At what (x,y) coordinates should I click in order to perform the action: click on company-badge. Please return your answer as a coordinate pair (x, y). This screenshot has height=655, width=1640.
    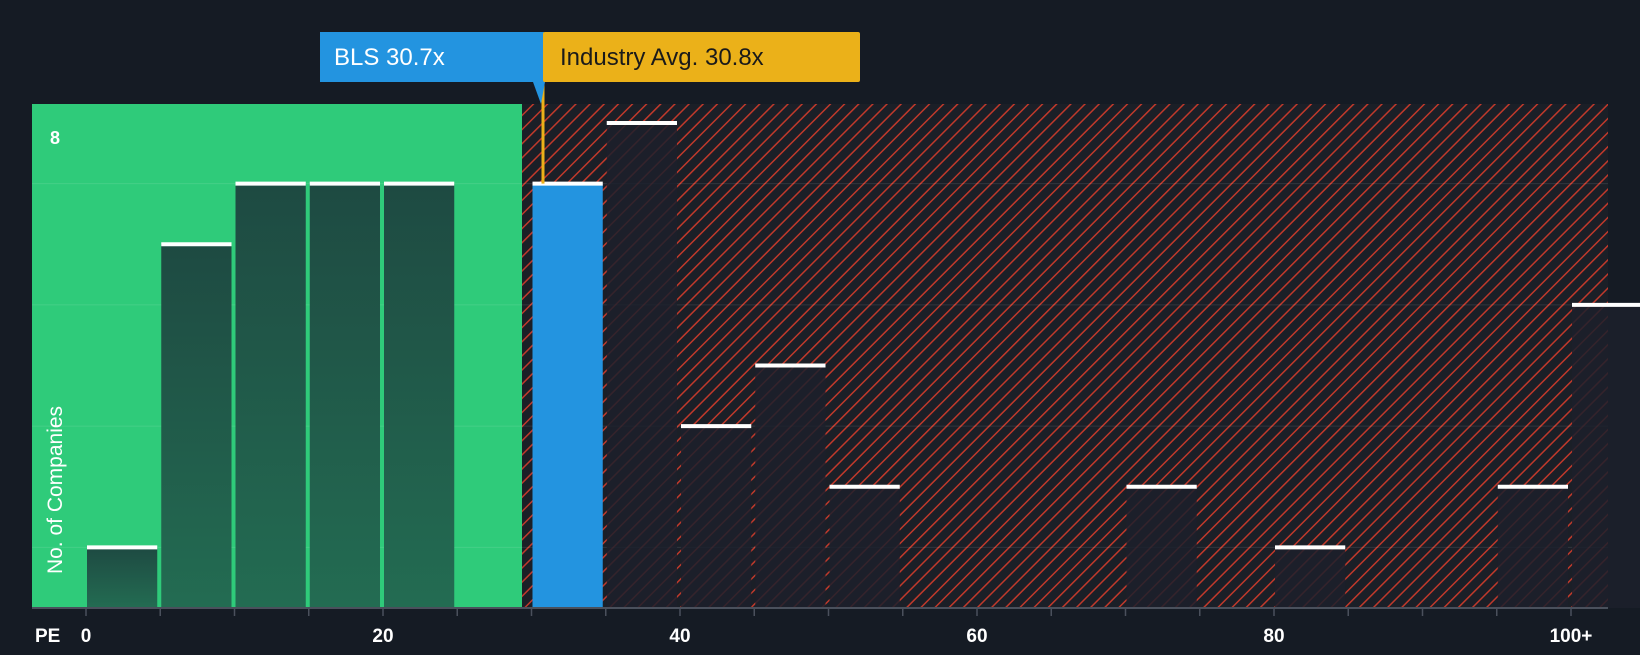
    Looking at the image, I should click on (432, 57).